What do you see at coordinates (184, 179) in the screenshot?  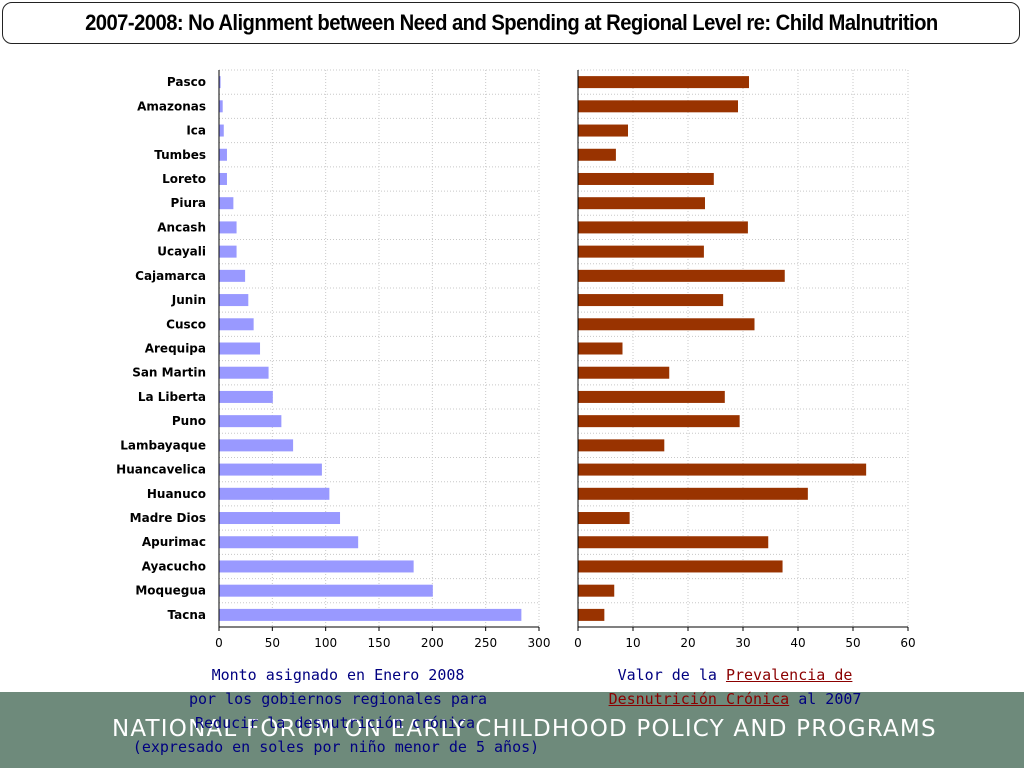 I see `category-label: Loreto` at bounding box center [184, 179].